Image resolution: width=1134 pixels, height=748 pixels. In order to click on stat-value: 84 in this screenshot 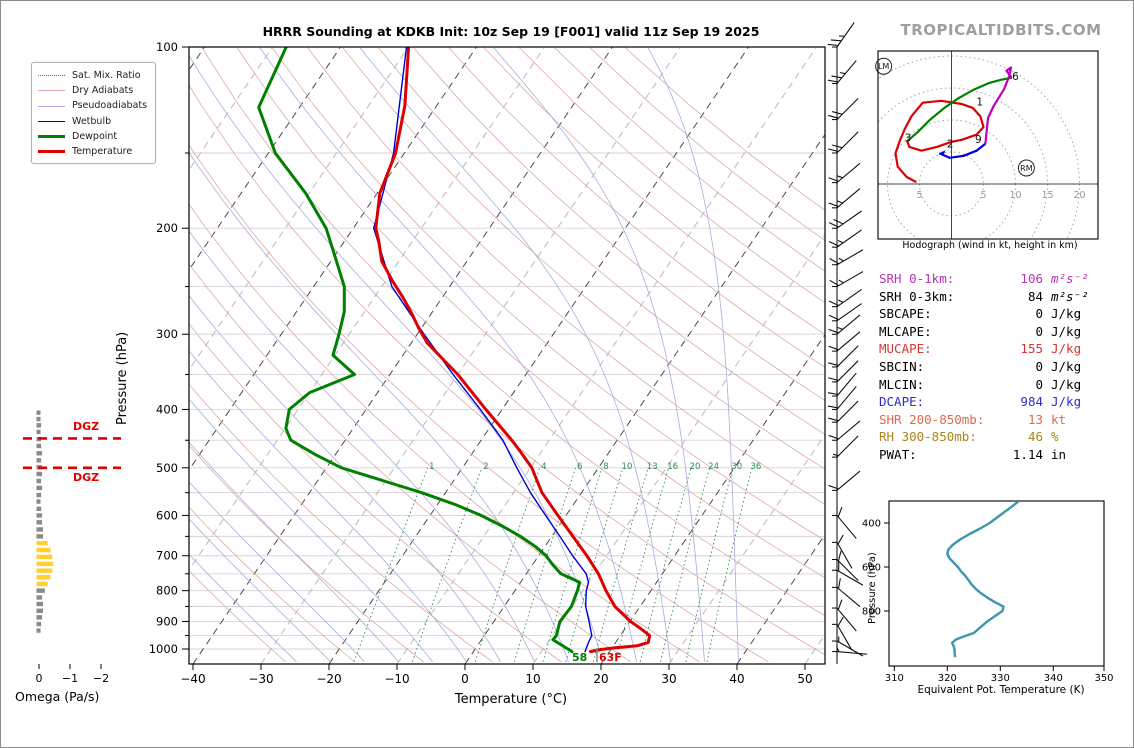, I will do `click(1035, 296)`.